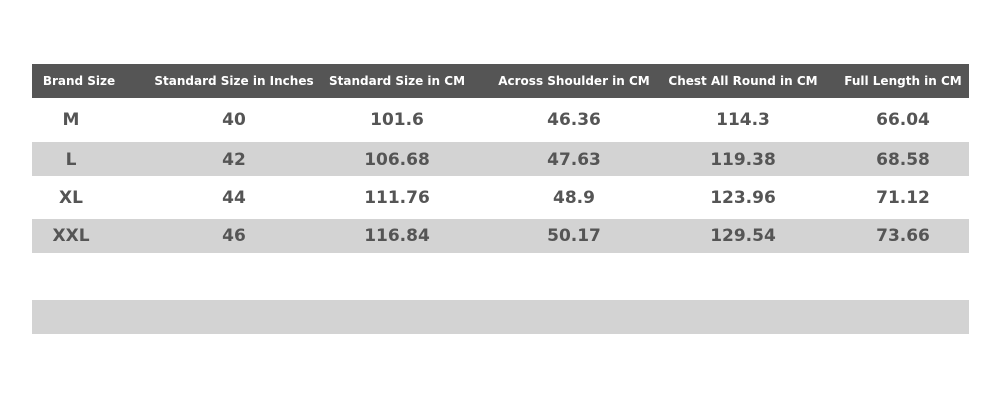 The width and height of the screenshot is (1000, 400). What do you see at coordinates (903, 198) in the screenshot?
I see `table-cell: 71.12` at bounding box center [903, 198].